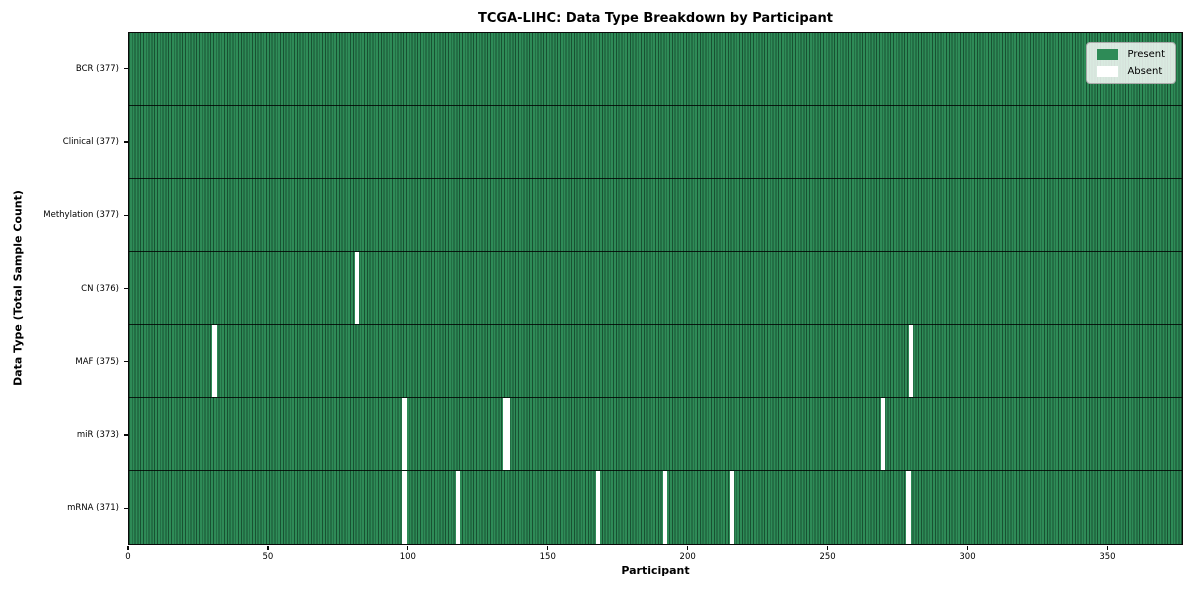 The width and height of the screenshot is (1200, 600). I want to click on legend: Present Absent, so click(1131, 63).